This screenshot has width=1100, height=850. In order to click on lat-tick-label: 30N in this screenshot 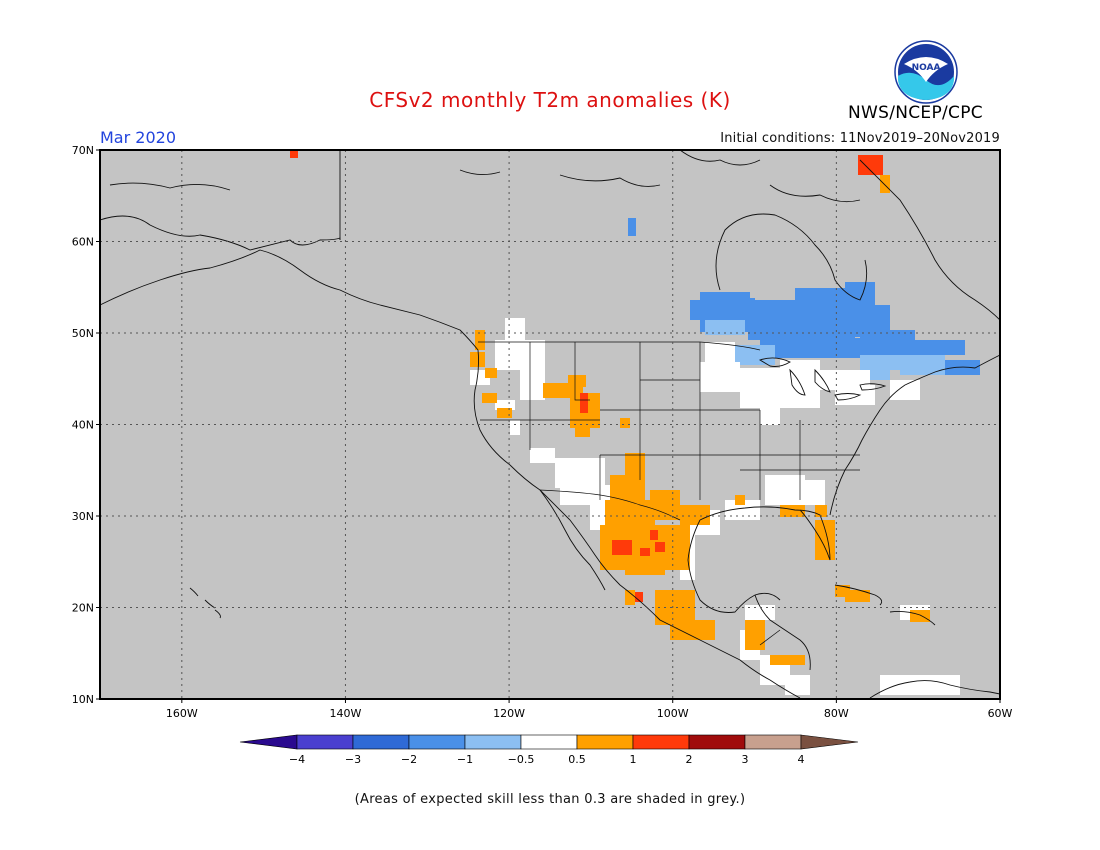, I will do `click(83, 516)`.